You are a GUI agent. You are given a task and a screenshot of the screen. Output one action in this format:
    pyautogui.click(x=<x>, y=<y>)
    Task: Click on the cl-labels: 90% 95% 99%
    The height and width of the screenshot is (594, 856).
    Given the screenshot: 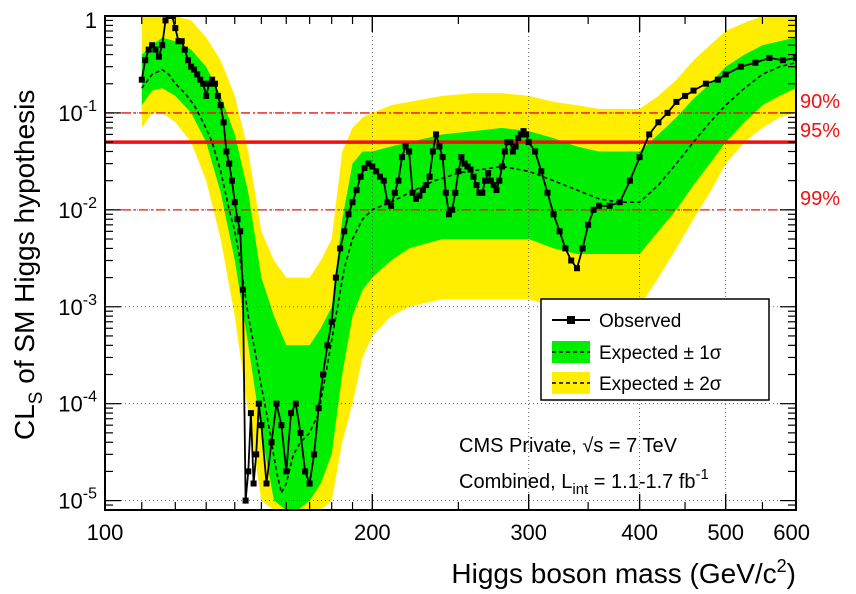 What is the action you would take?
    pyautogui.click(x=820, y=150)
    